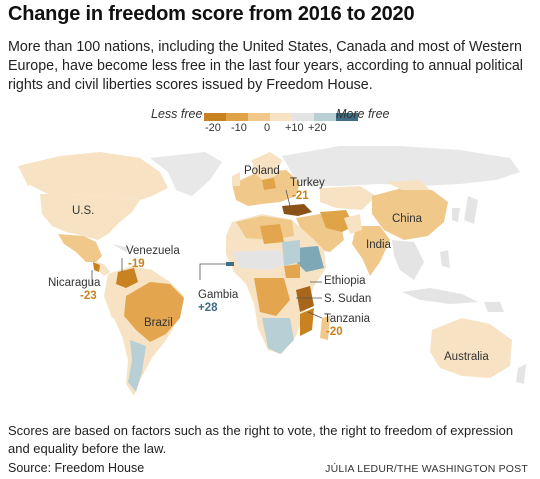  I want to click on central-africa-region, so click(272, 297).